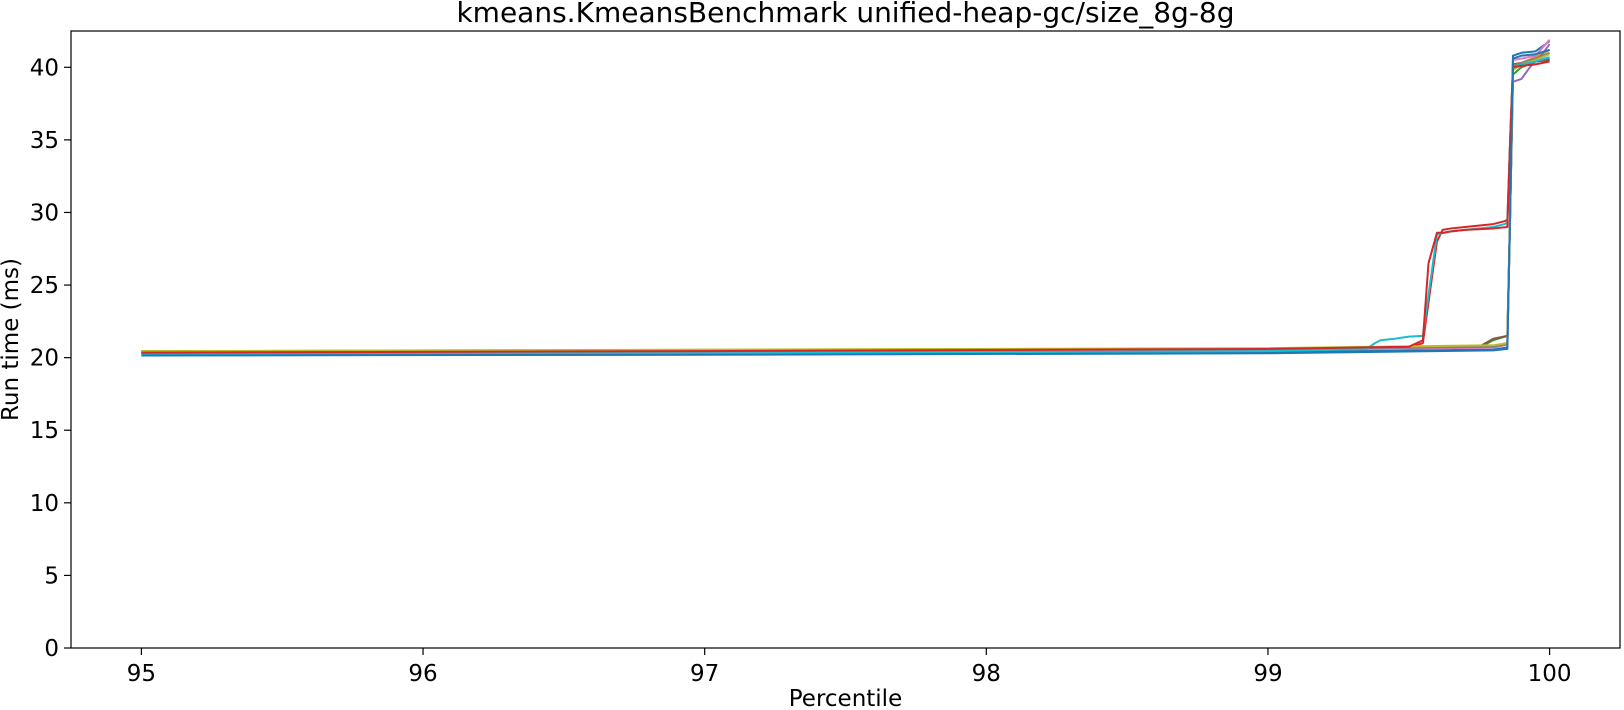  I want to click on x-tick-label: 98, so click(986, 674).